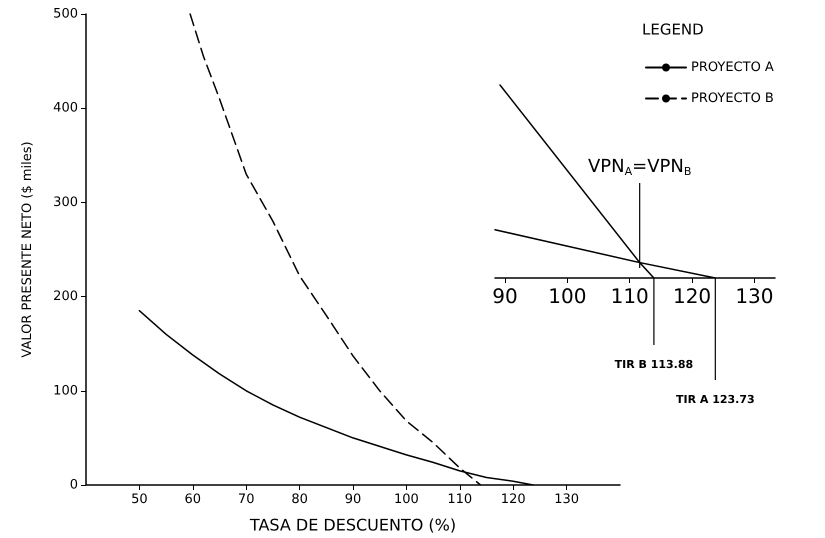  What do you see at coordinates (299, 499) in the screenshot?
I see `x-tick-label: 80` at bounding box center [299, 499].